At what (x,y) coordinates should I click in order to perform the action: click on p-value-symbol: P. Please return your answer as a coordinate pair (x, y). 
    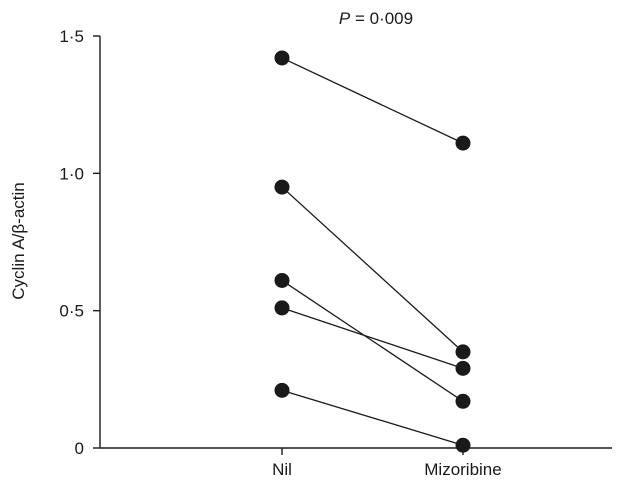
    Looking at the image, I should click on (345, 18).